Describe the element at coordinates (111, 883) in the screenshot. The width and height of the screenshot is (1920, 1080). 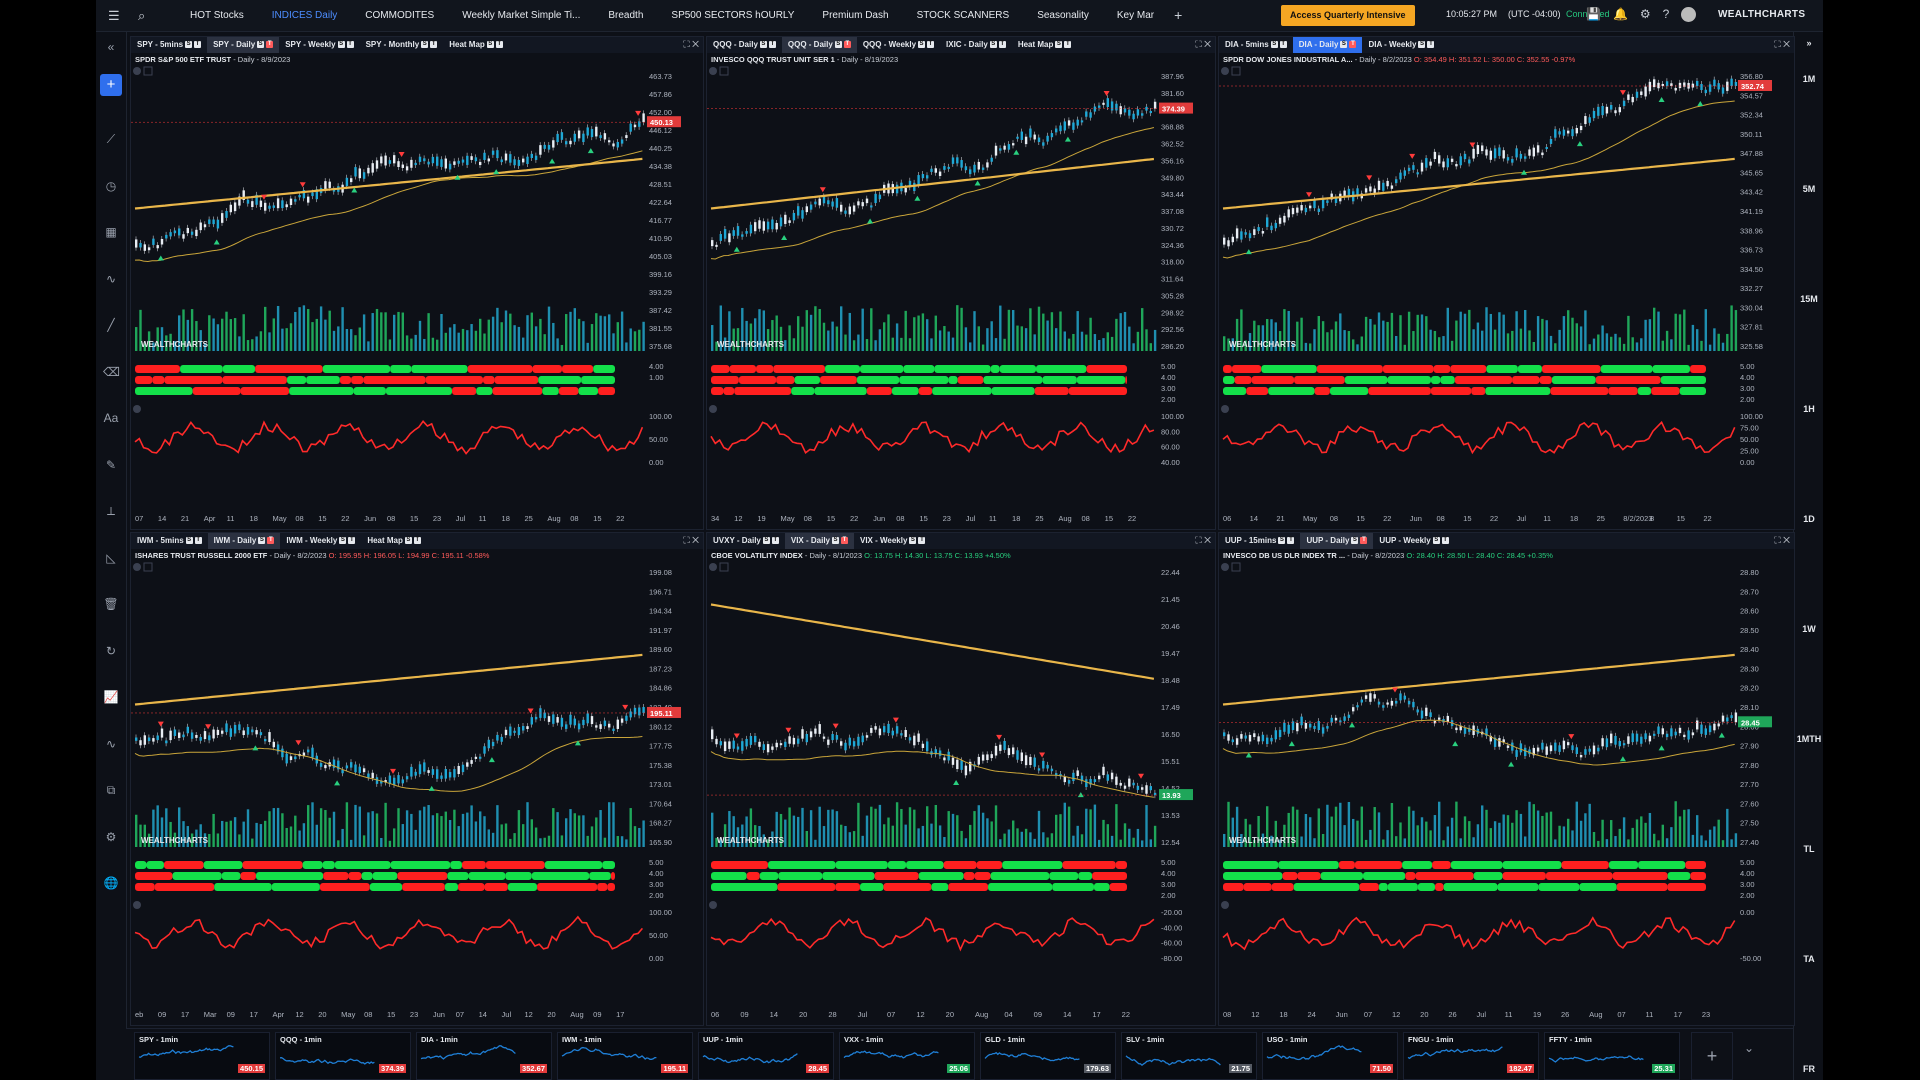
I see `globe-icon: 🌐` at that location.